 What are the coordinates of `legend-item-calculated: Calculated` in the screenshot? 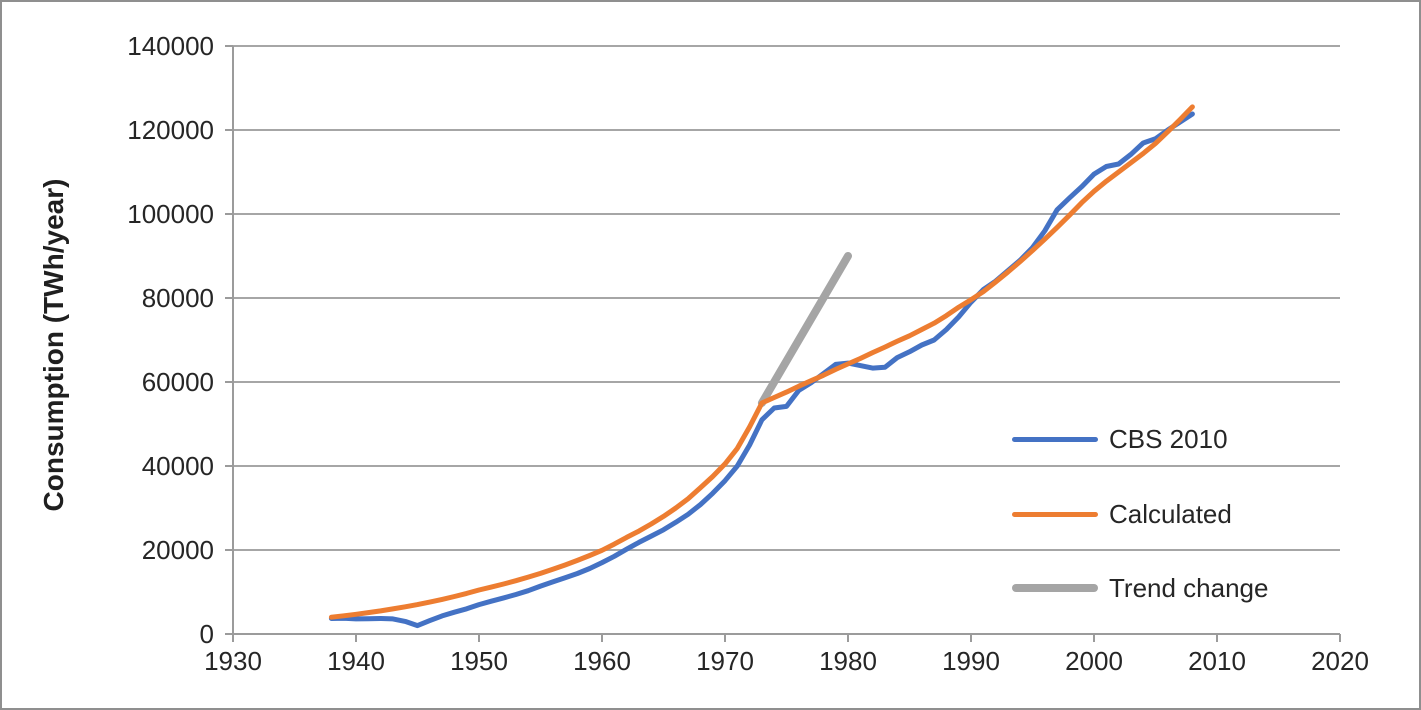 It's located at (1122, 514).